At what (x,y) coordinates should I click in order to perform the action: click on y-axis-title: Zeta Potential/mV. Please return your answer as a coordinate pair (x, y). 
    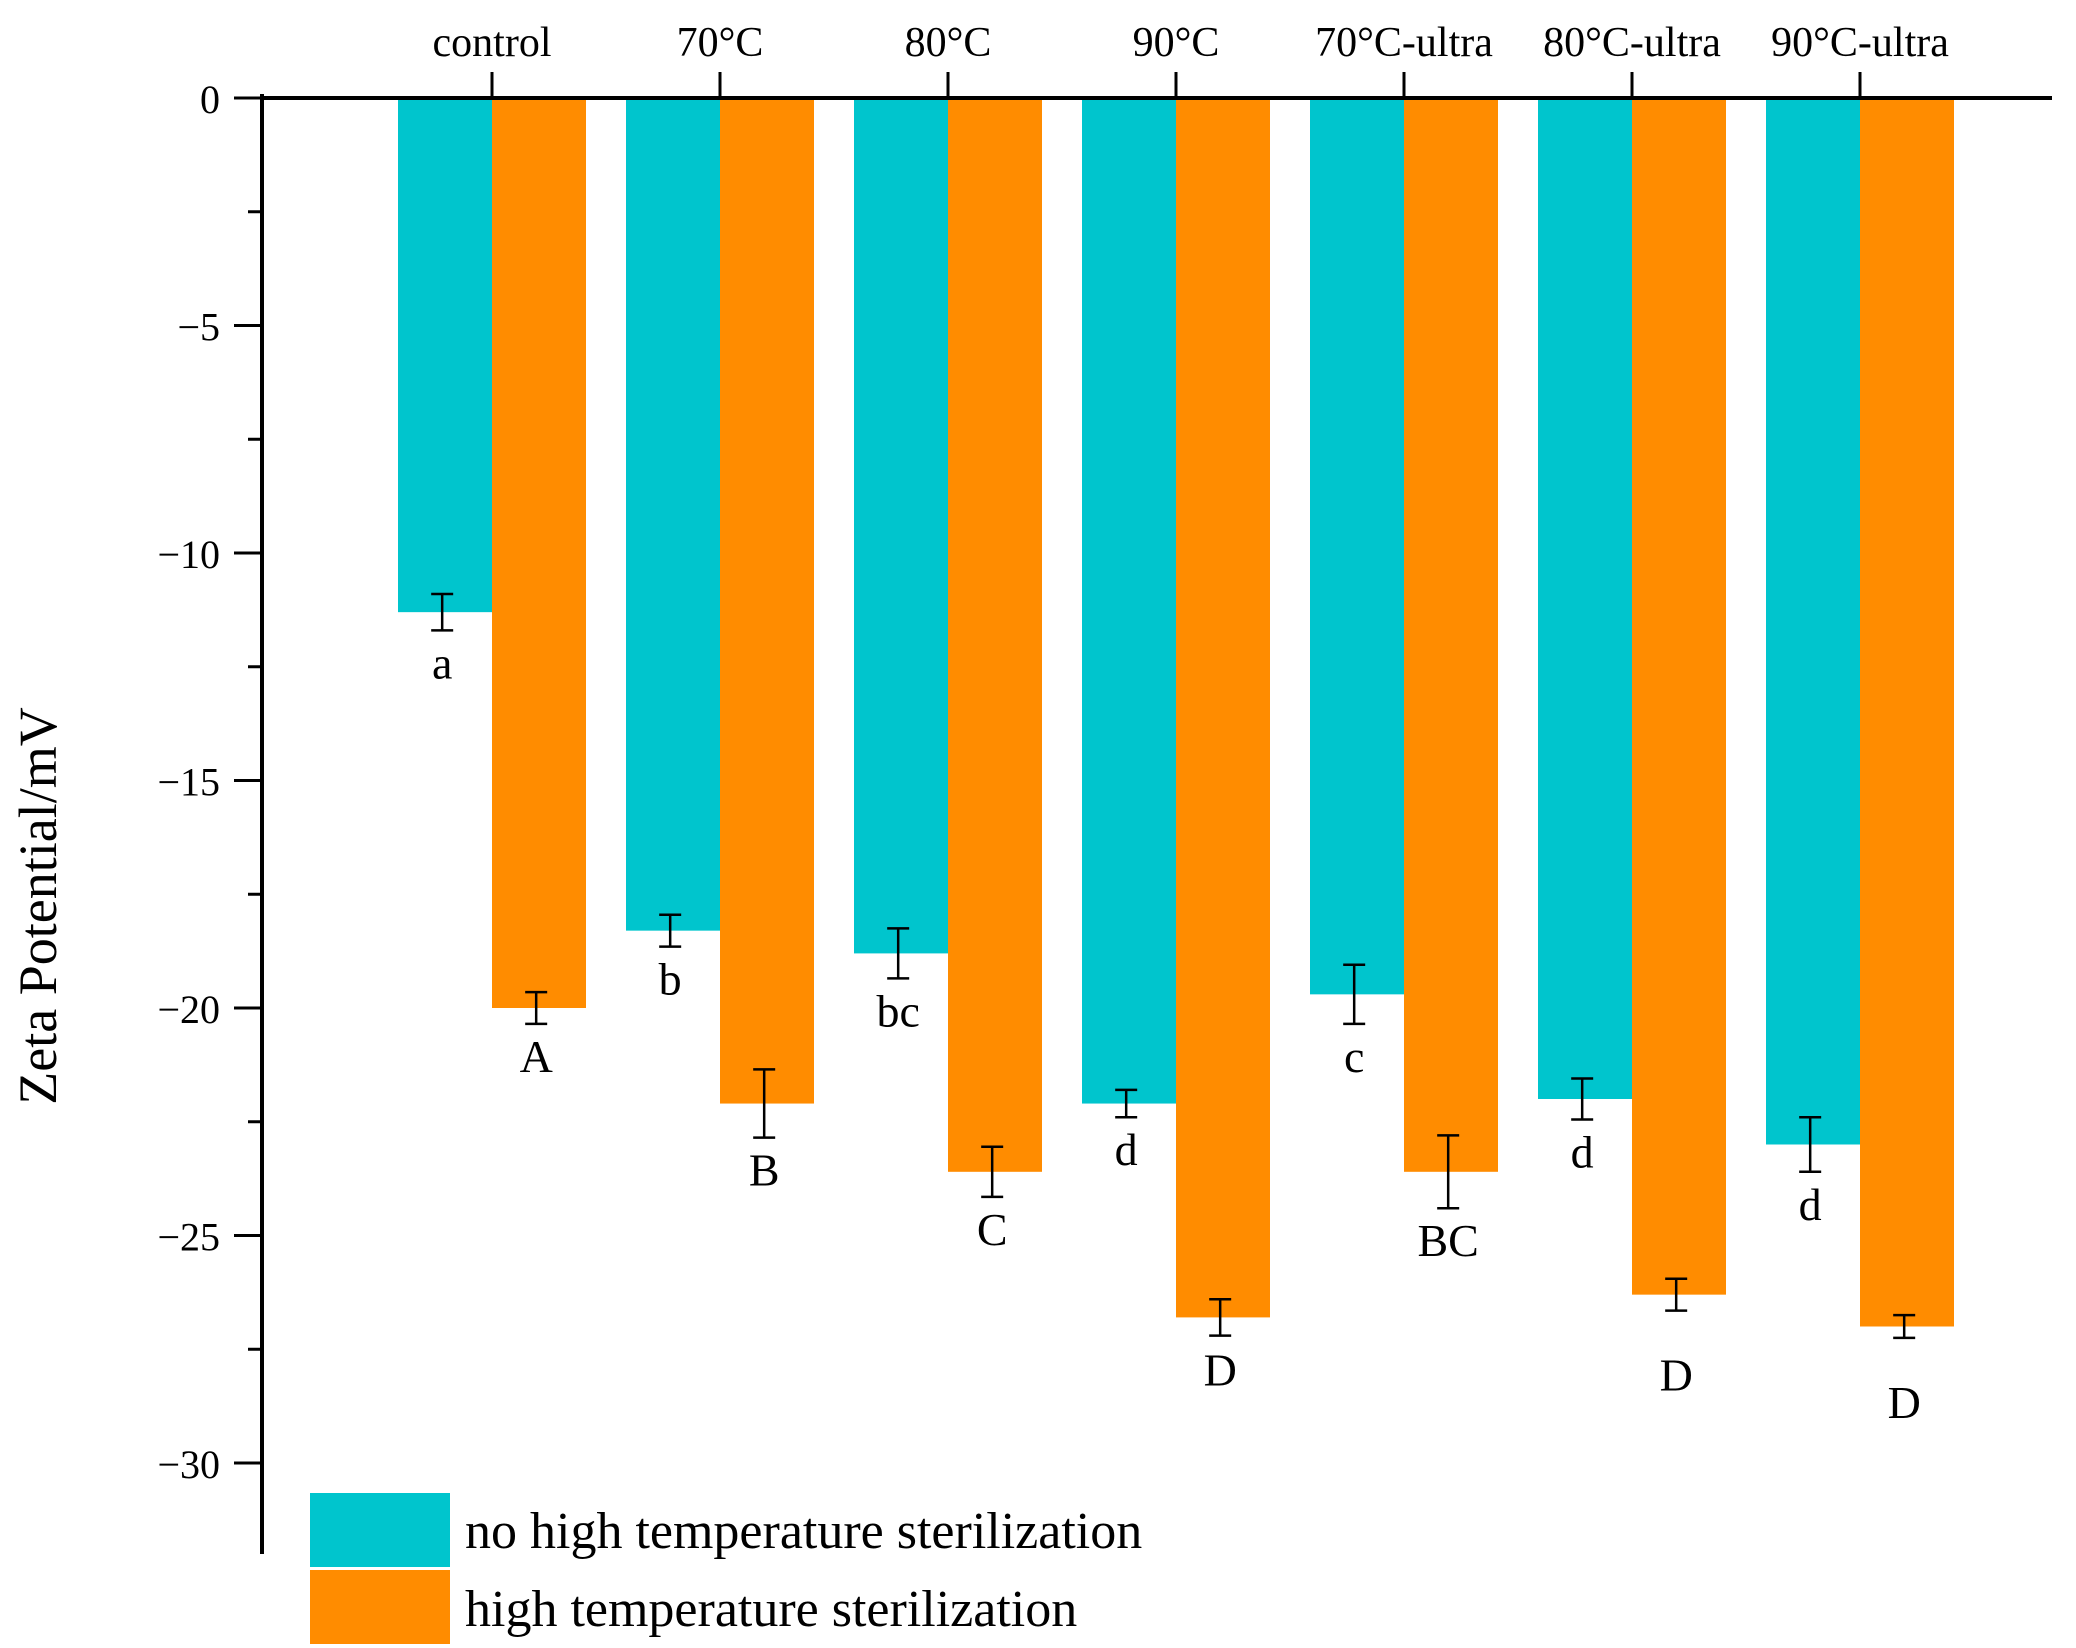
    Looking at the image, I should click on (38, 905).